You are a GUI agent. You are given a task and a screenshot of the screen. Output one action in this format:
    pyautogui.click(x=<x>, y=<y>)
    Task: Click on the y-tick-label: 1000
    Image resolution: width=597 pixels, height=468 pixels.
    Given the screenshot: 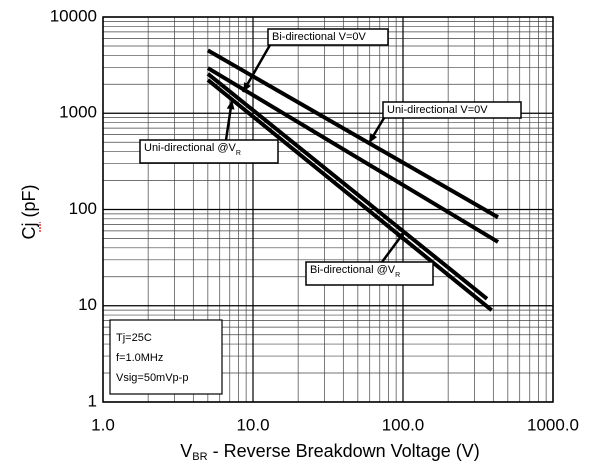 What is the action you would take?
    pyautogui.click(x=78, y=112)
    